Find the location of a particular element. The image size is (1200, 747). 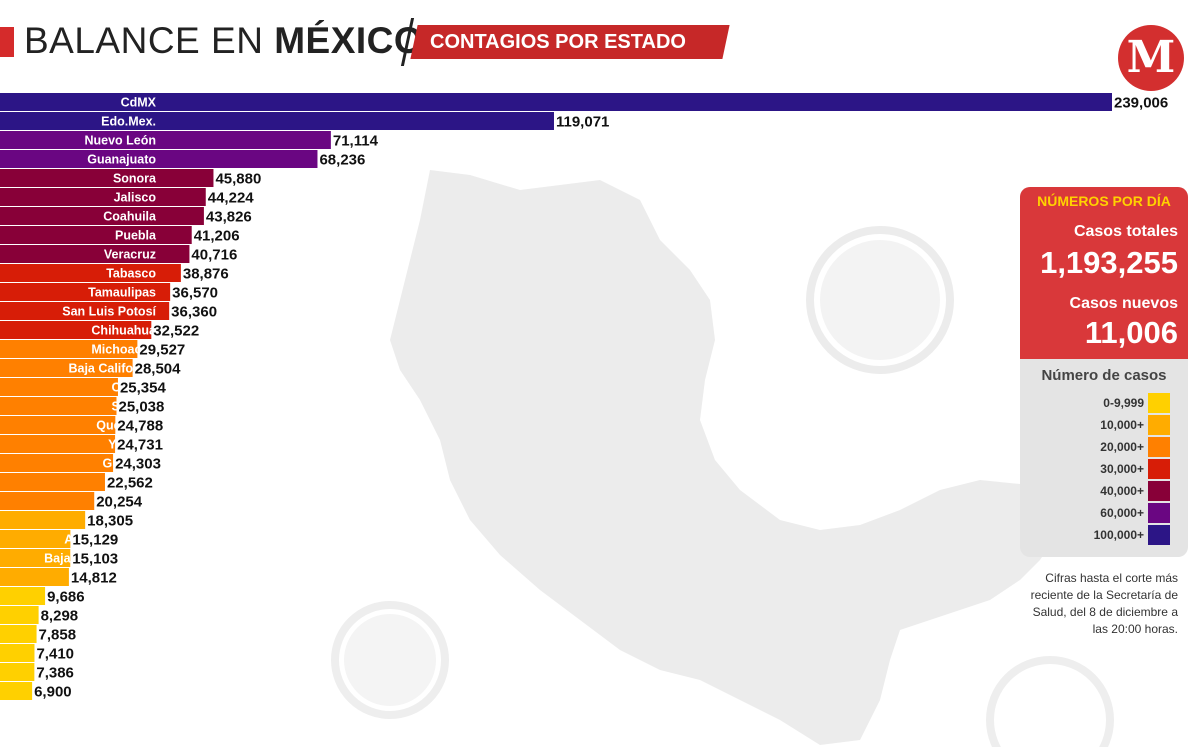

category-label: Zacatecas is located at coordinates (126, 521).